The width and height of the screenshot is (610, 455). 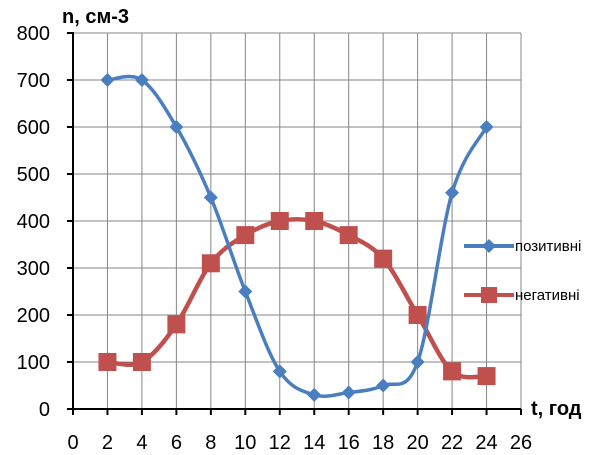 What do you see at coordinates (489, 246) in the screenshot?
I see `legend-marker-positive` at bounding box center [489, 246].